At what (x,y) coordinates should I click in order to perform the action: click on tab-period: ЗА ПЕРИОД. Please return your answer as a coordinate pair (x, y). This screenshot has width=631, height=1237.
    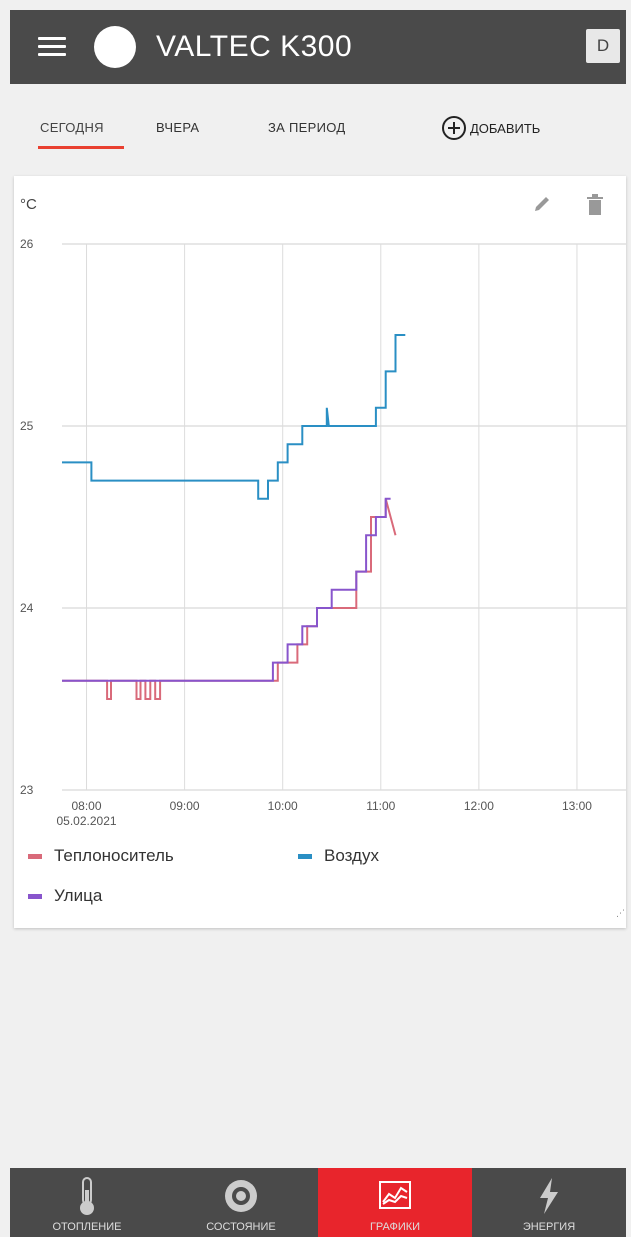
    Looking at the image, I should click on (307, 127).